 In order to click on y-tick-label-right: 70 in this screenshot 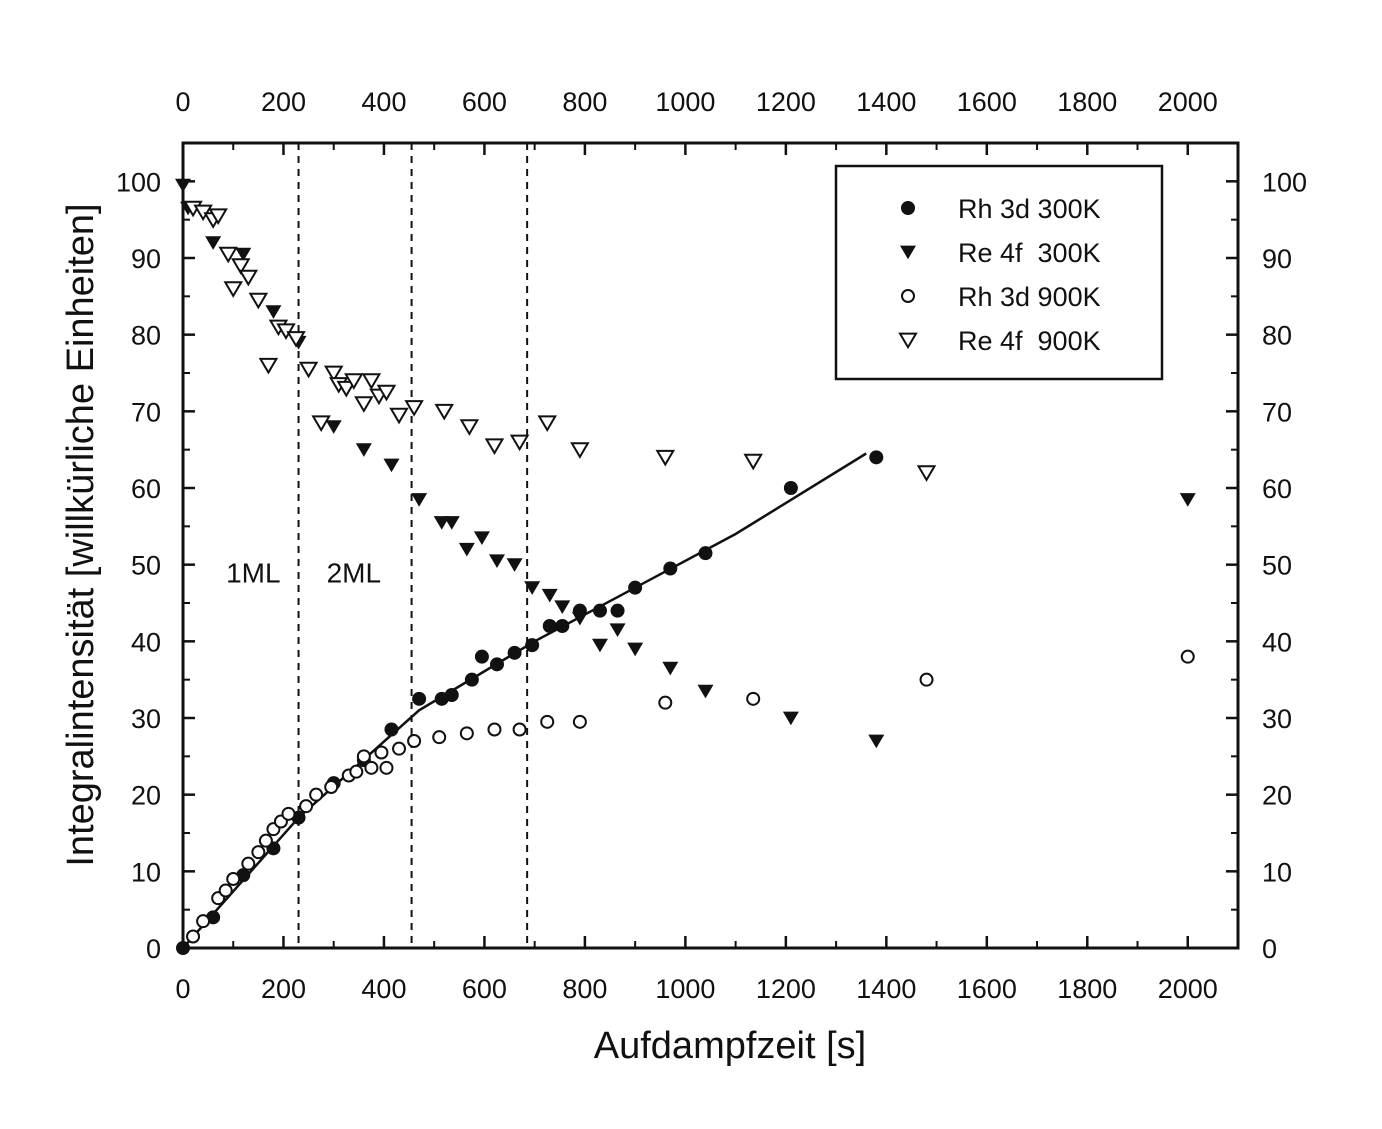, I will do `click(1277, 412)`.